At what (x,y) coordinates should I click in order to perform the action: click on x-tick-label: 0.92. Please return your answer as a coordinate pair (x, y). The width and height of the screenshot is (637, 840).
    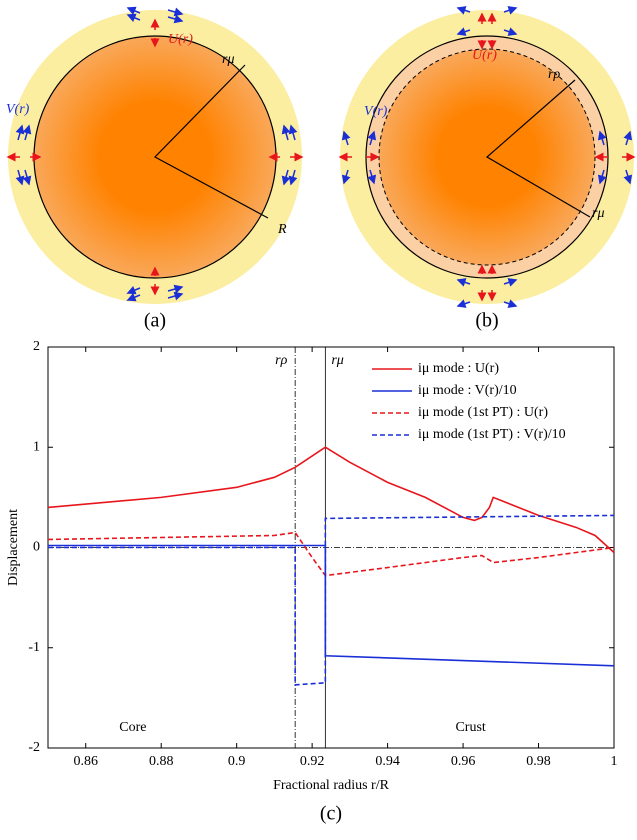
    Looking at the image, I should click on (312, 761).